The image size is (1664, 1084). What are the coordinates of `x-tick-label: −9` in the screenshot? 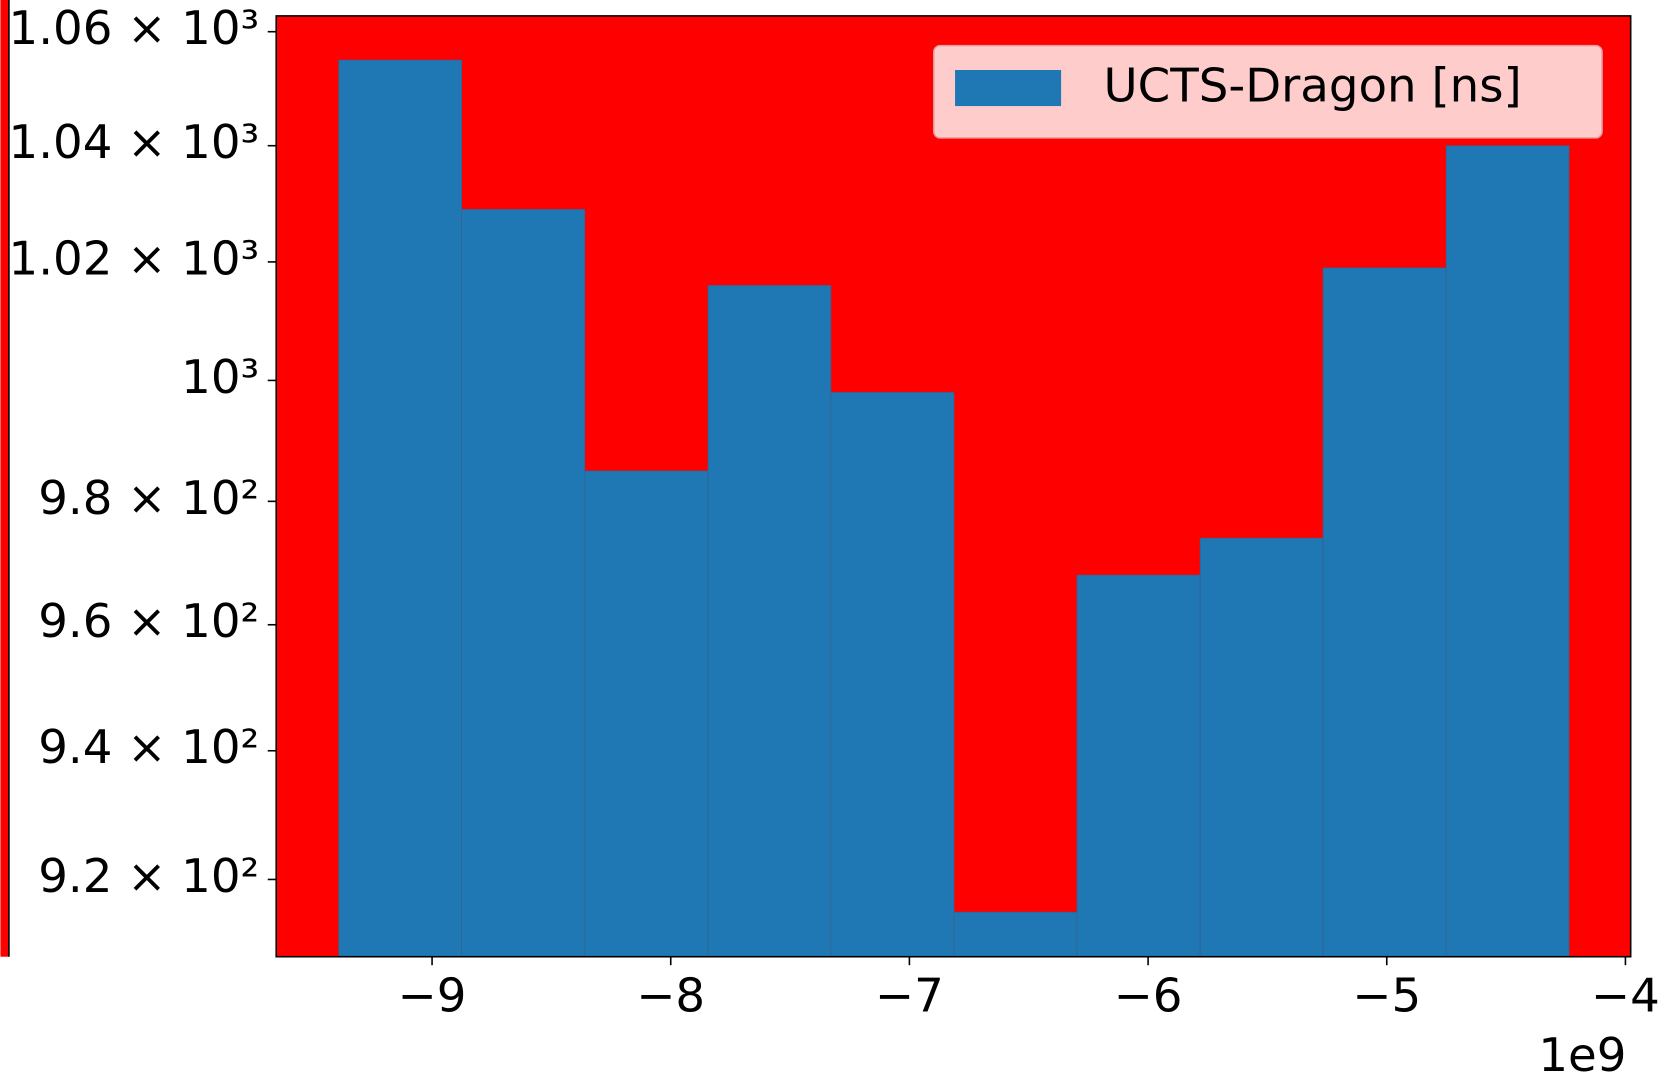 It's located at (432, 997).